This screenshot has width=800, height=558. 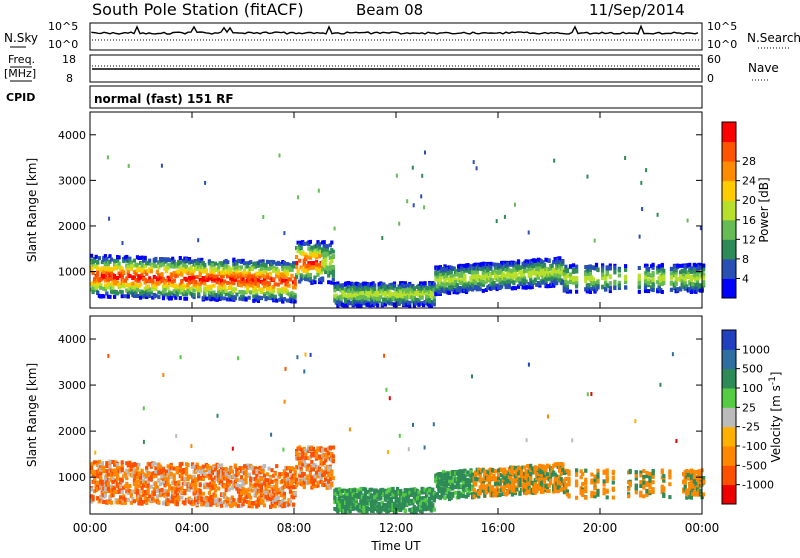 I want to click on ytick-label: 4000, so click(x=72, y=135).